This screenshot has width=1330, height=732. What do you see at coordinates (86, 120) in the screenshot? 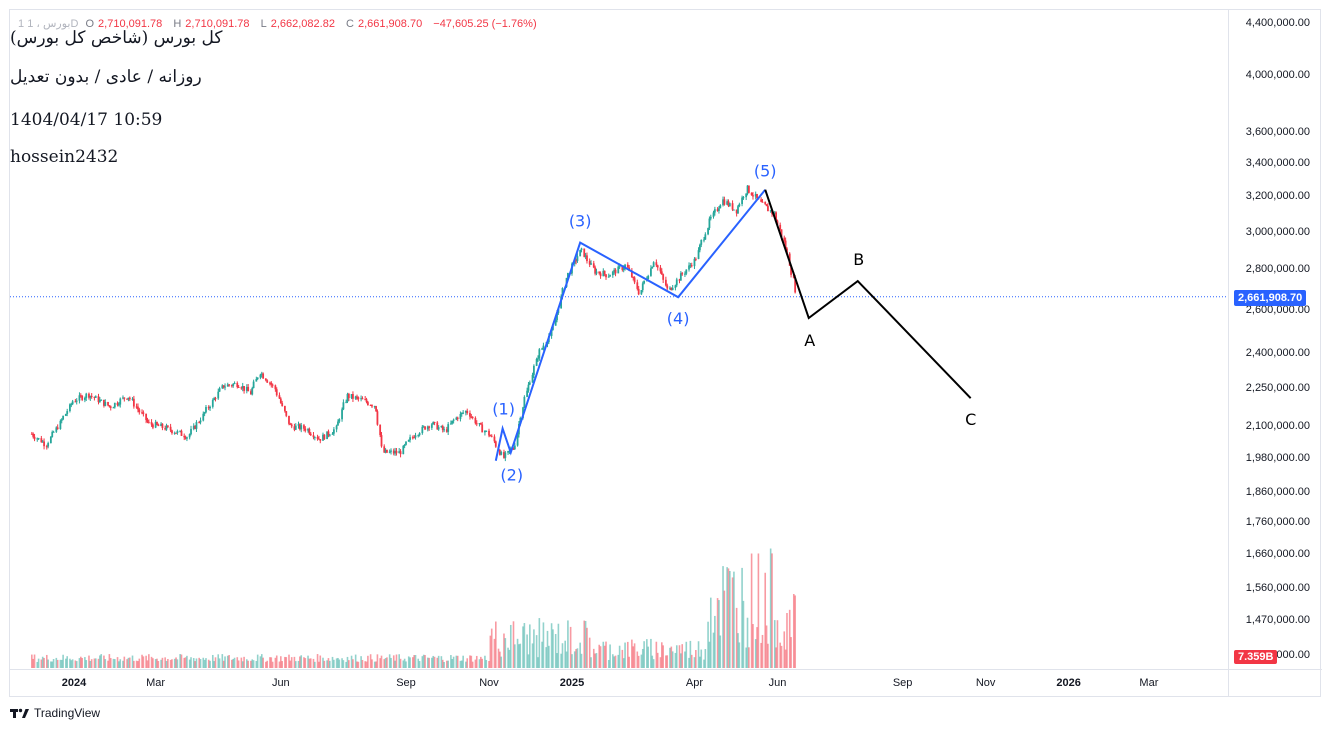
I see `annotation-datetime: 1404/04/17 10:59` at bounding box center [86, 120].